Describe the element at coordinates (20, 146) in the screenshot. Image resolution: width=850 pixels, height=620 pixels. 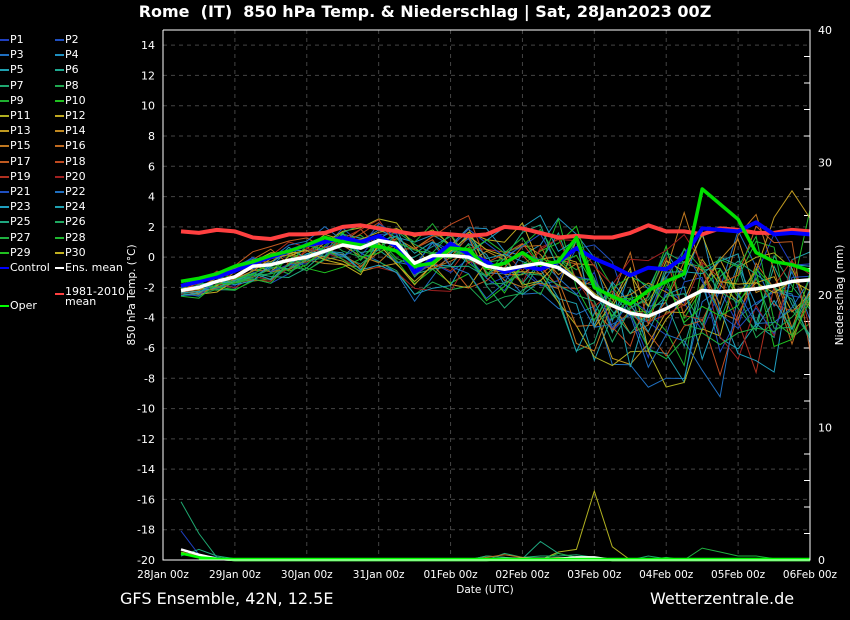
I see `legend-label: P15` at that location.